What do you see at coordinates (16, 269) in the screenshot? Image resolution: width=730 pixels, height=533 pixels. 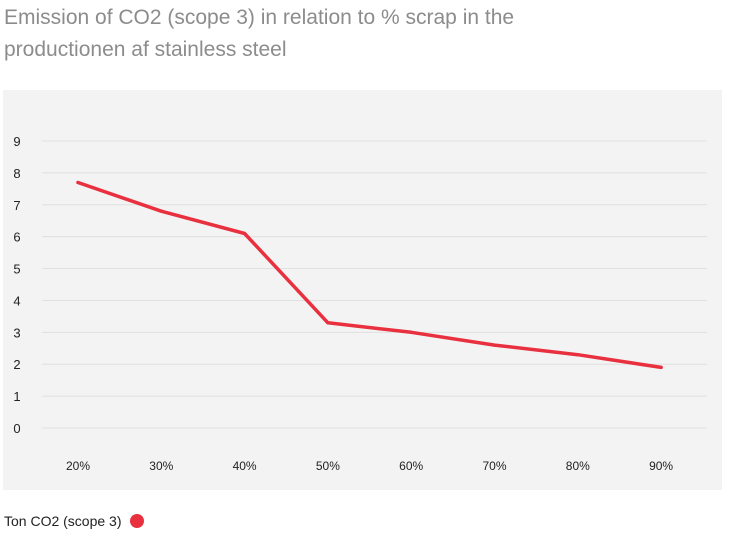 I see `y-tick-label: 5` at bounding box center [16, 269].